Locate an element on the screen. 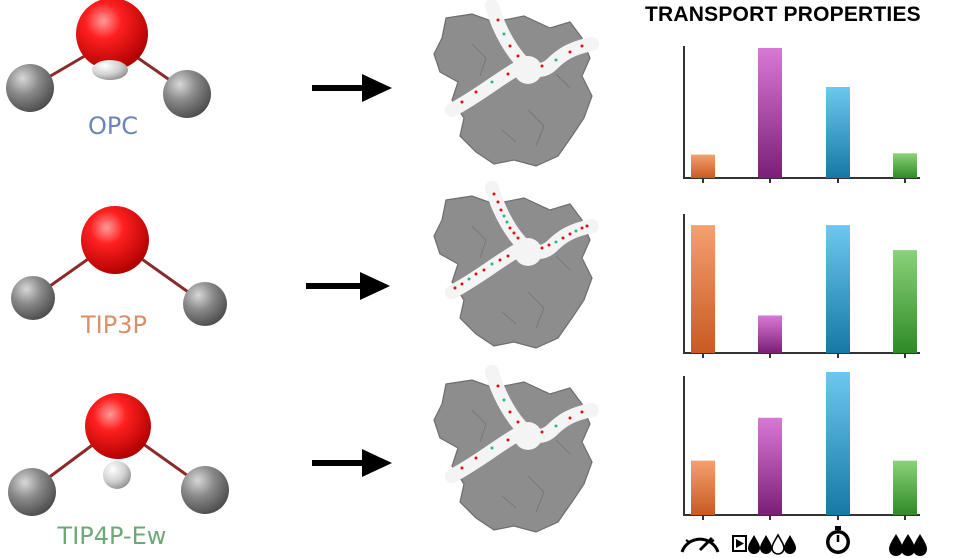  molecule-tip4p-ew is located at coordinates (118, 454).